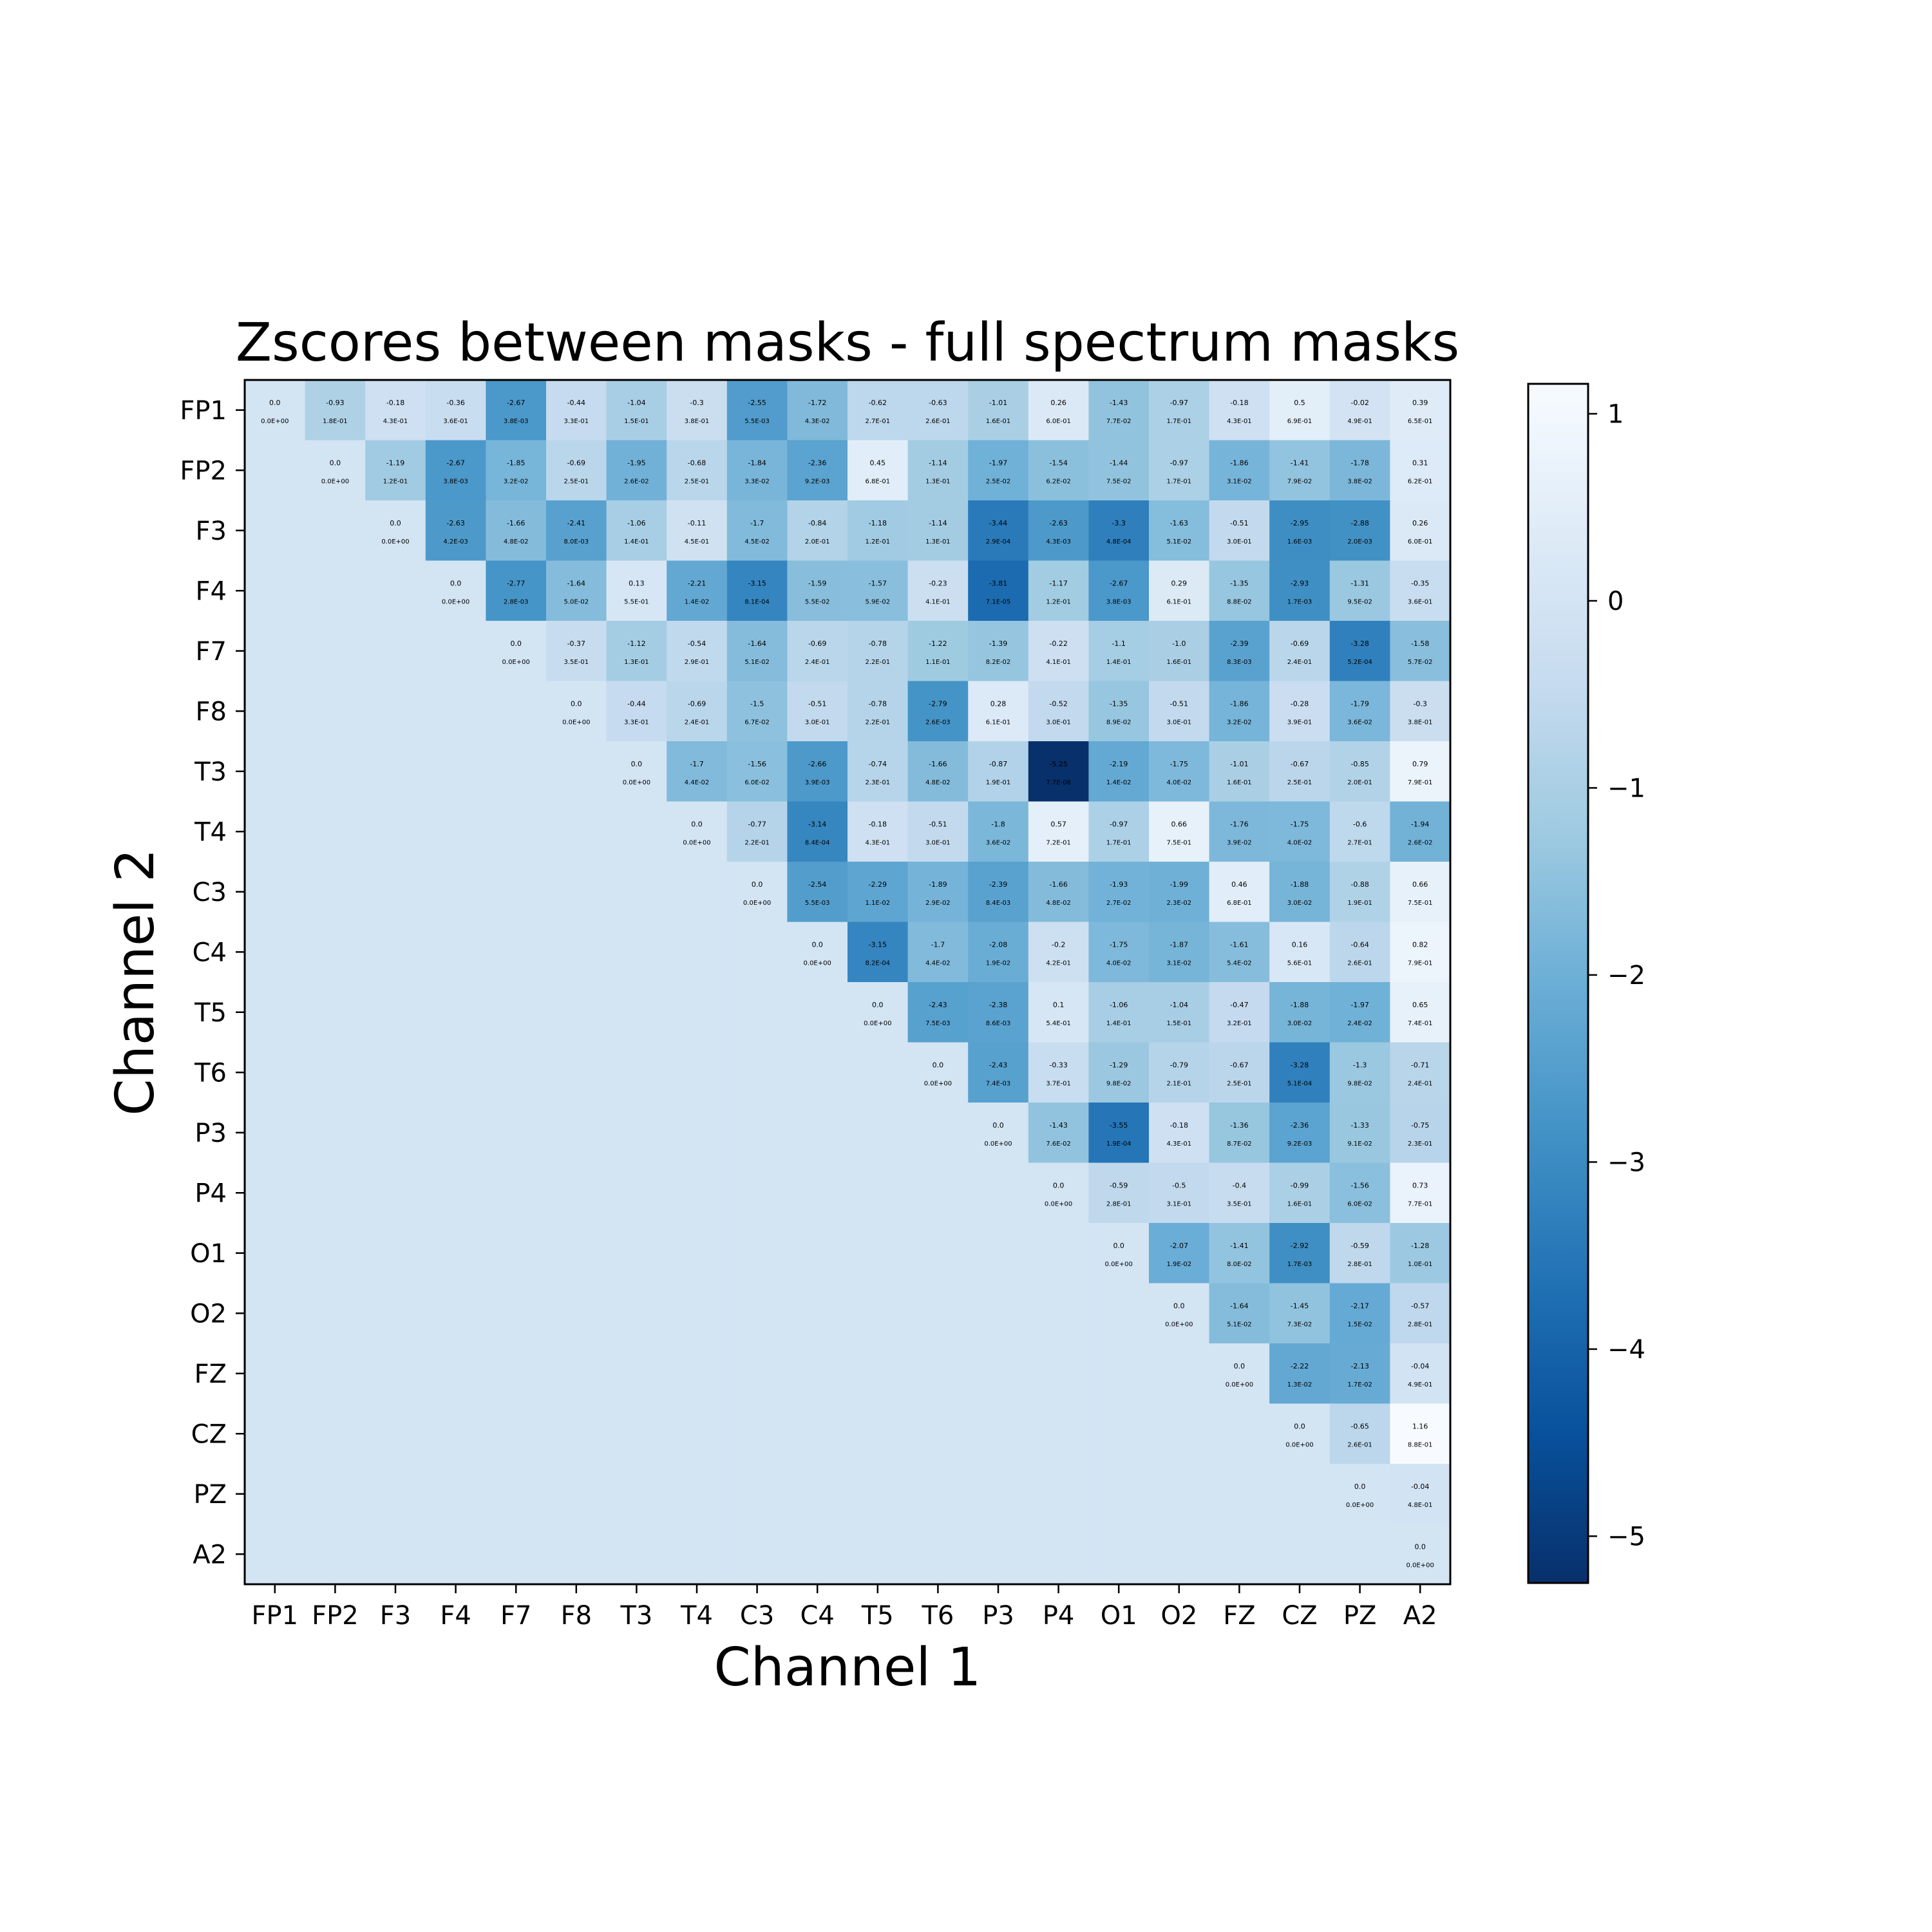 The width and height of the screenshot is (1932, 1932). What do you see at coordinates (1179, 463) in the screenshot?
I see `cell-zscore-label: -0.97` at bounding box center [1179, 463].